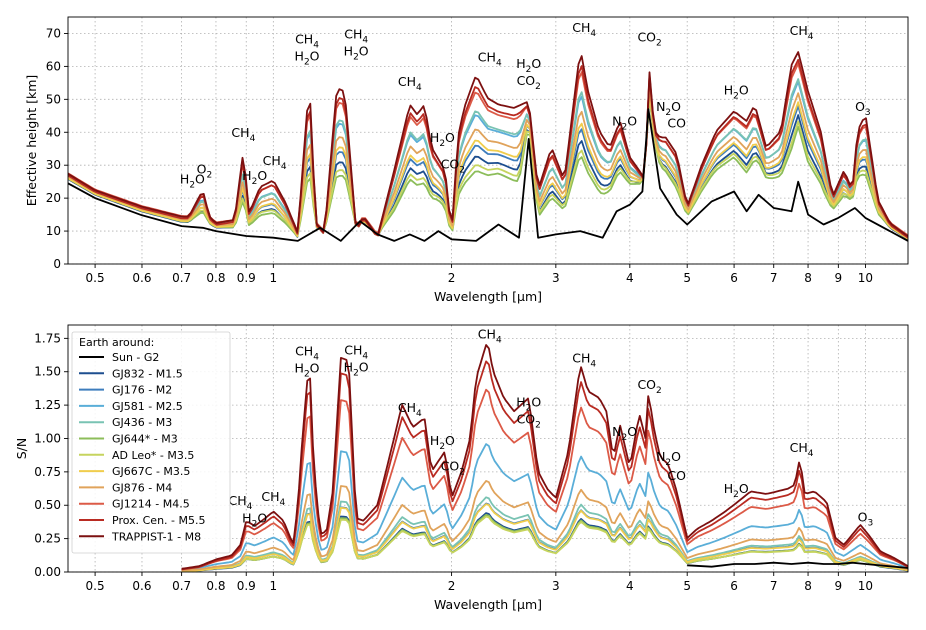  Describe the element at coordinates (808, 586) in the screenshot. I see `x-tick-label: 8` at that location.